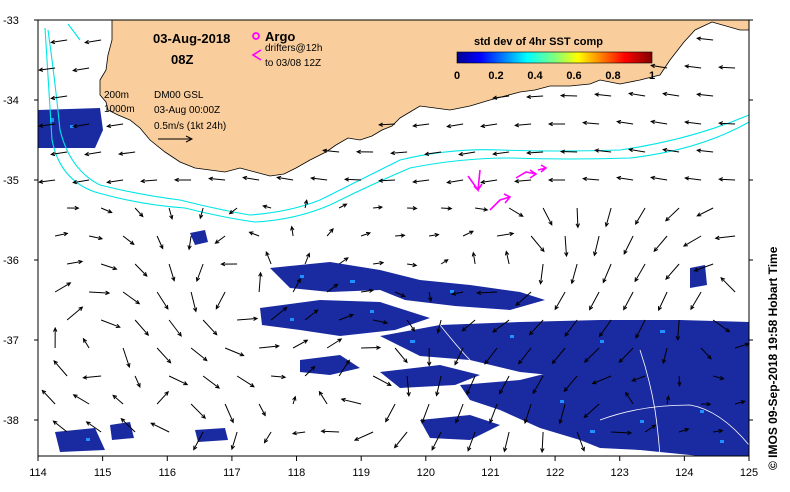 This screenshot has width=790, height=492. I want to click on scale-arrow-icon, so click(176, 139).